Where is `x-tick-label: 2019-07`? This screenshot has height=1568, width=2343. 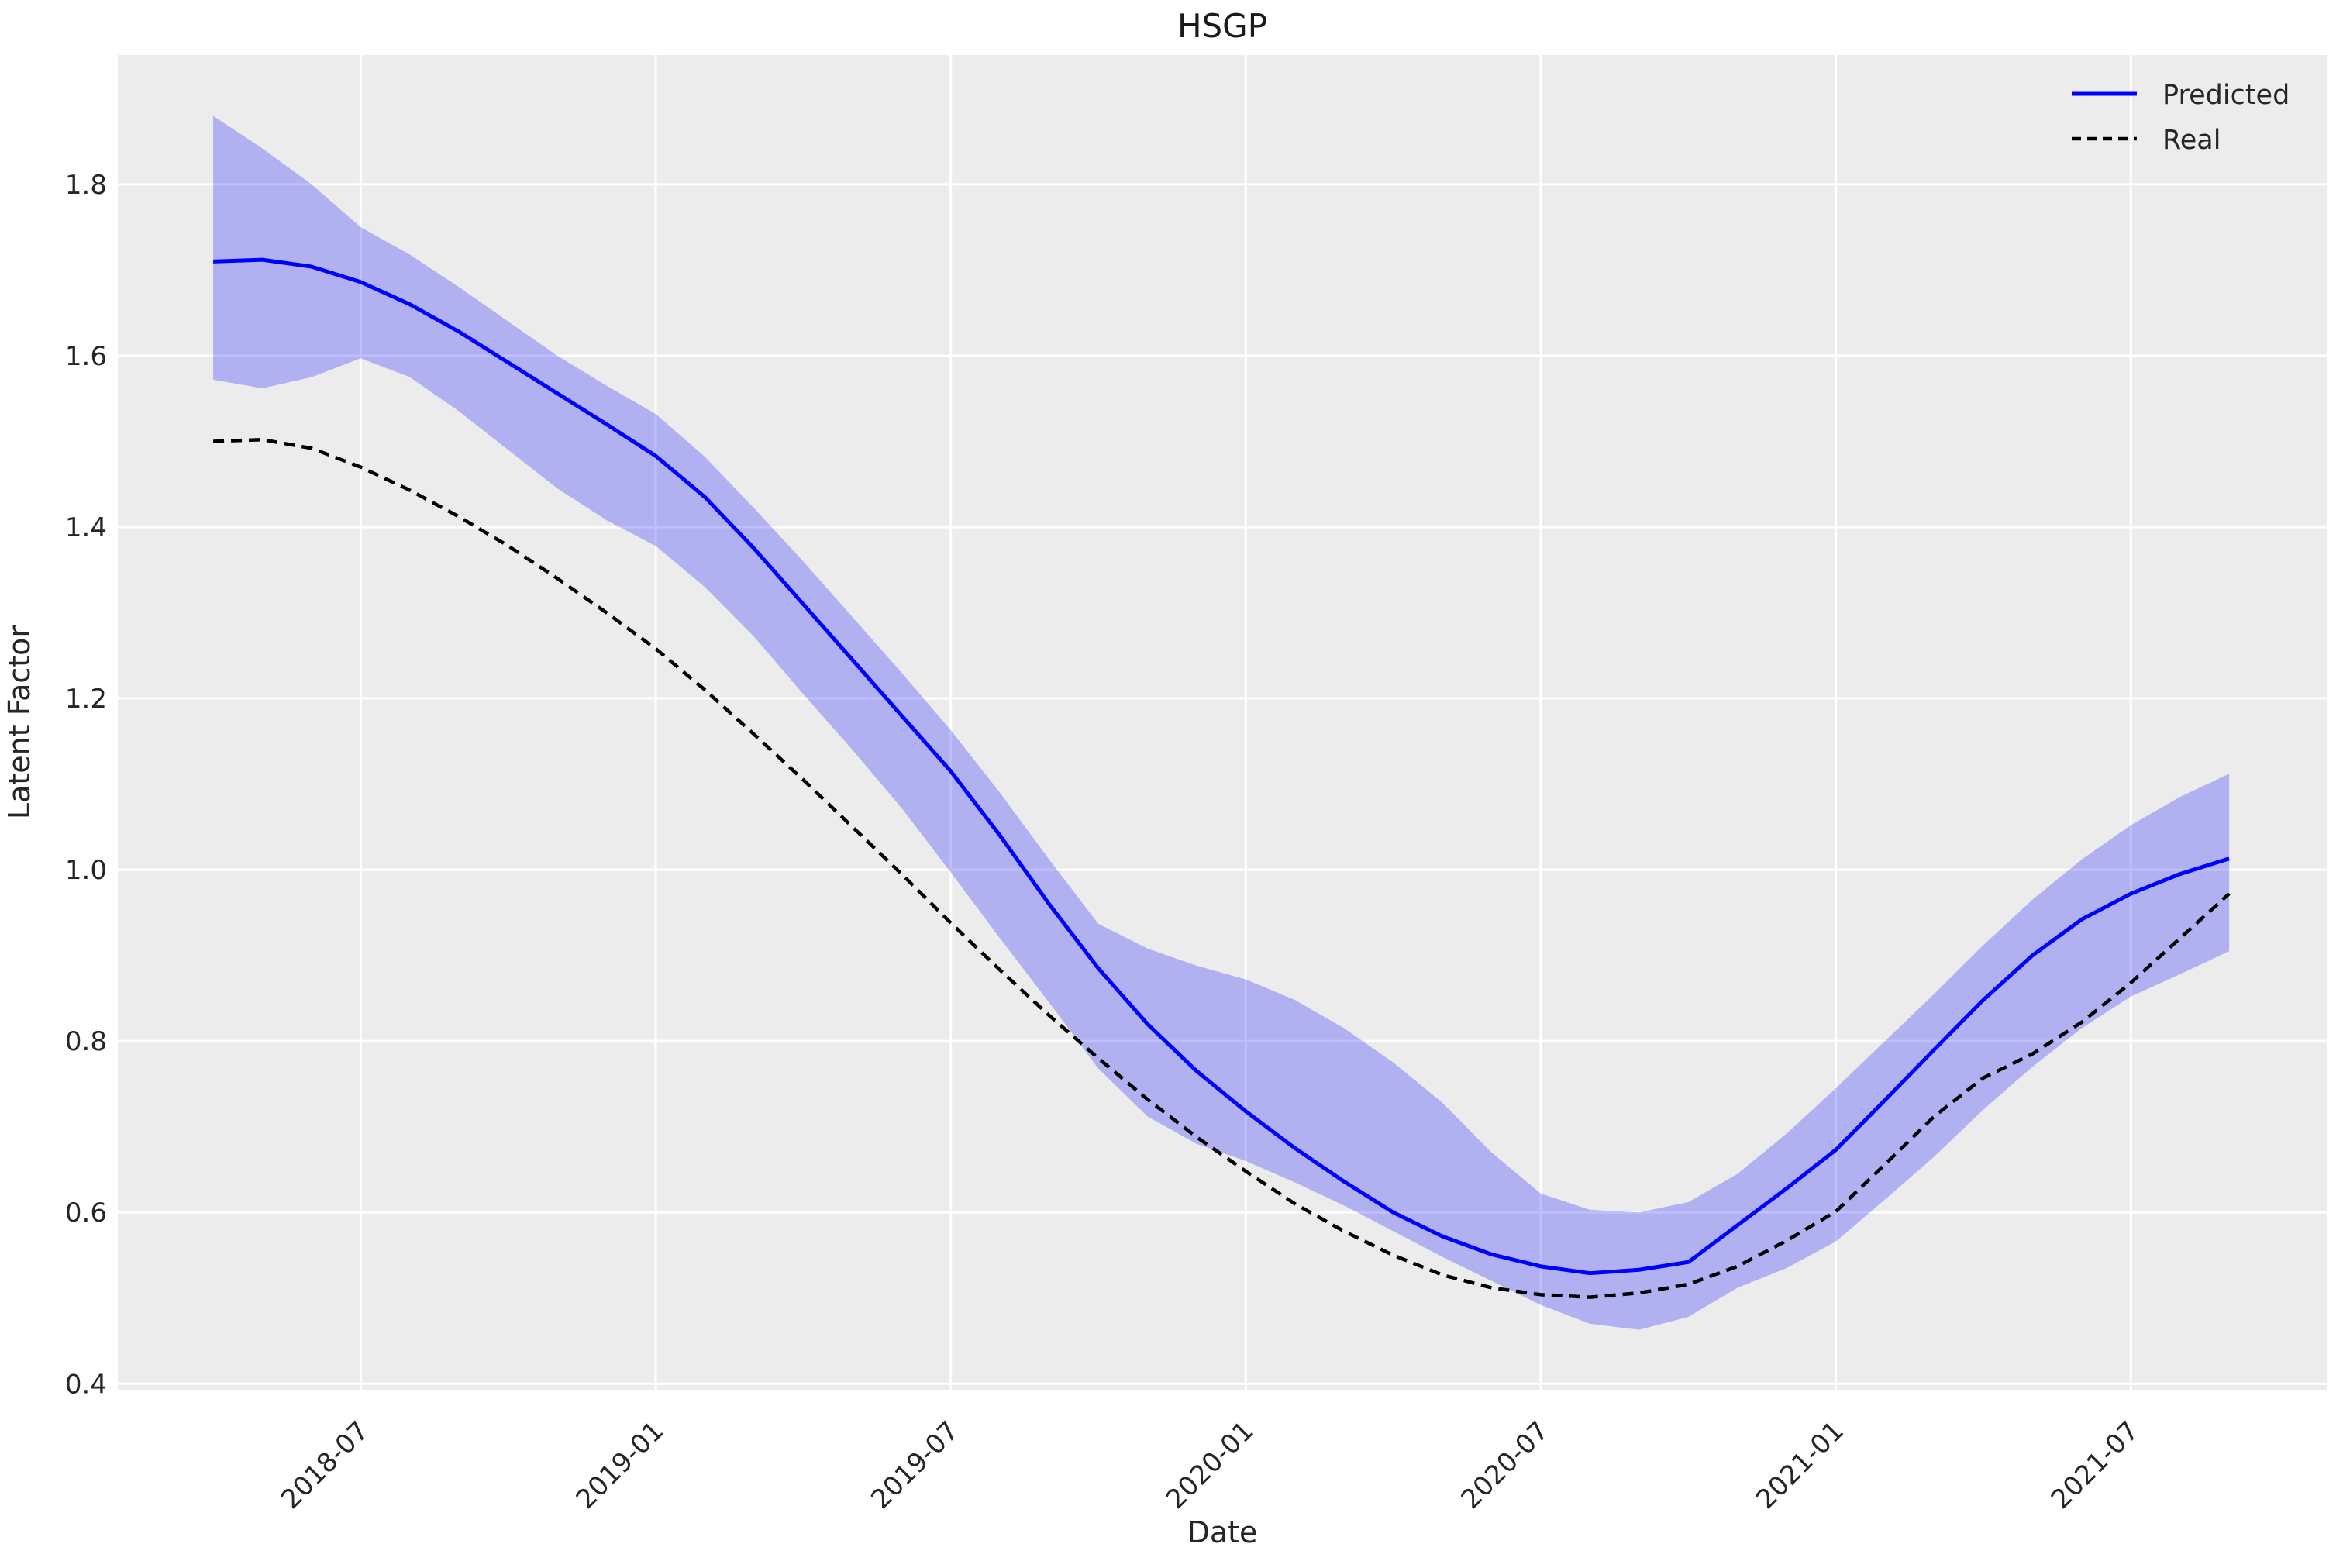
x-tick-label: 2019-07 is located at coordinates (915, 1465).